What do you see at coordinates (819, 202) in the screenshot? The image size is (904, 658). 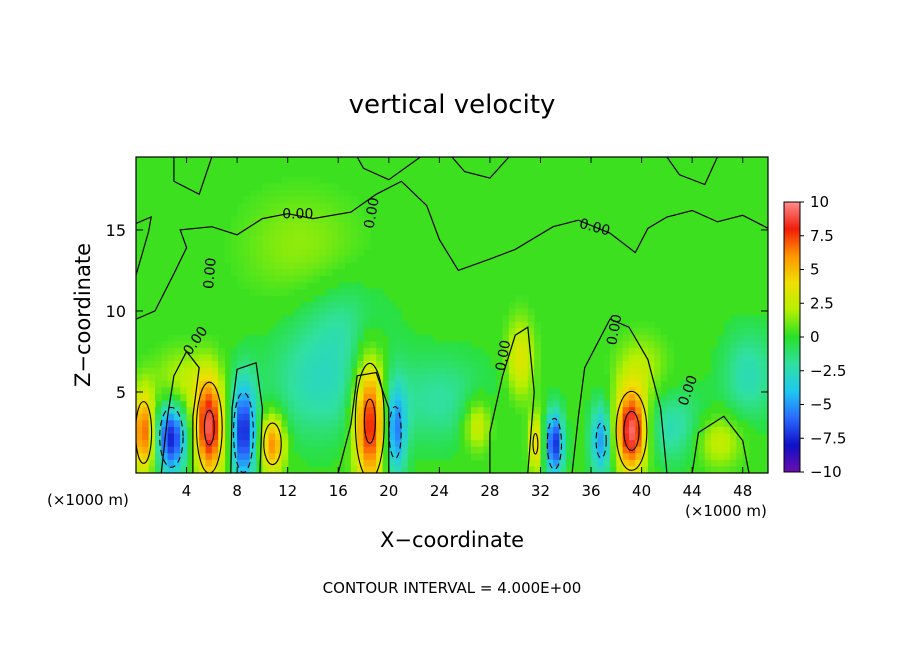 I see `colorbar-tick-label: 10` at bounding box center [819, 202].